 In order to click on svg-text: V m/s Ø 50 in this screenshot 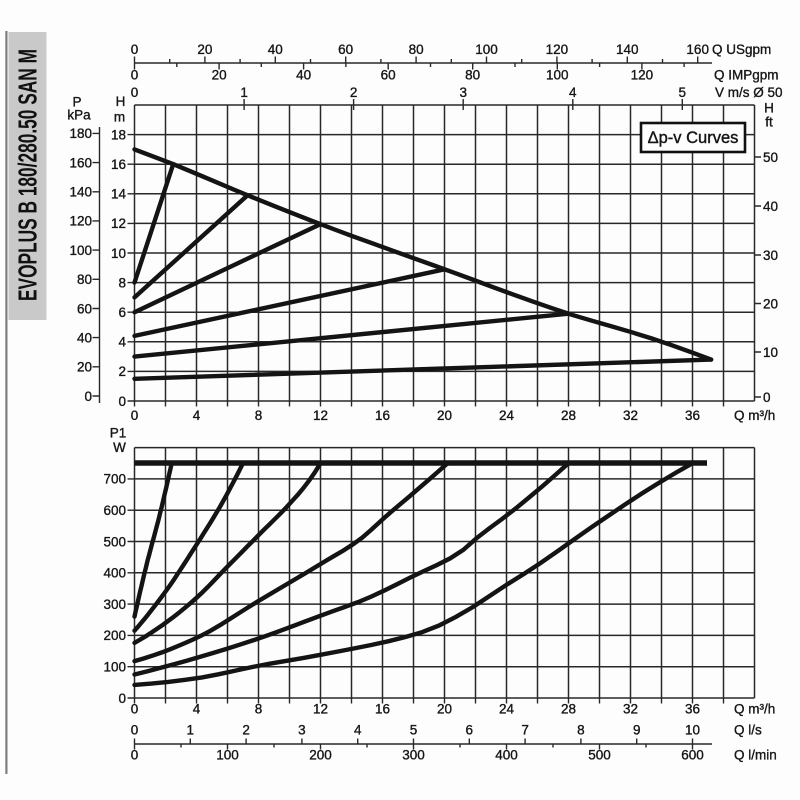, I will do `click(749, 92)`.